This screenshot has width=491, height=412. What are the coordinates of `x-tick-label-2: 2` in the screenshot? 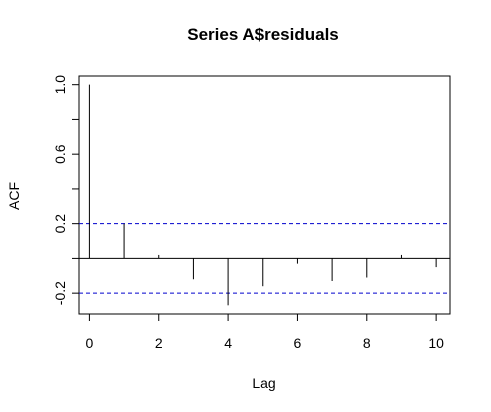 It's located at (159, 343).